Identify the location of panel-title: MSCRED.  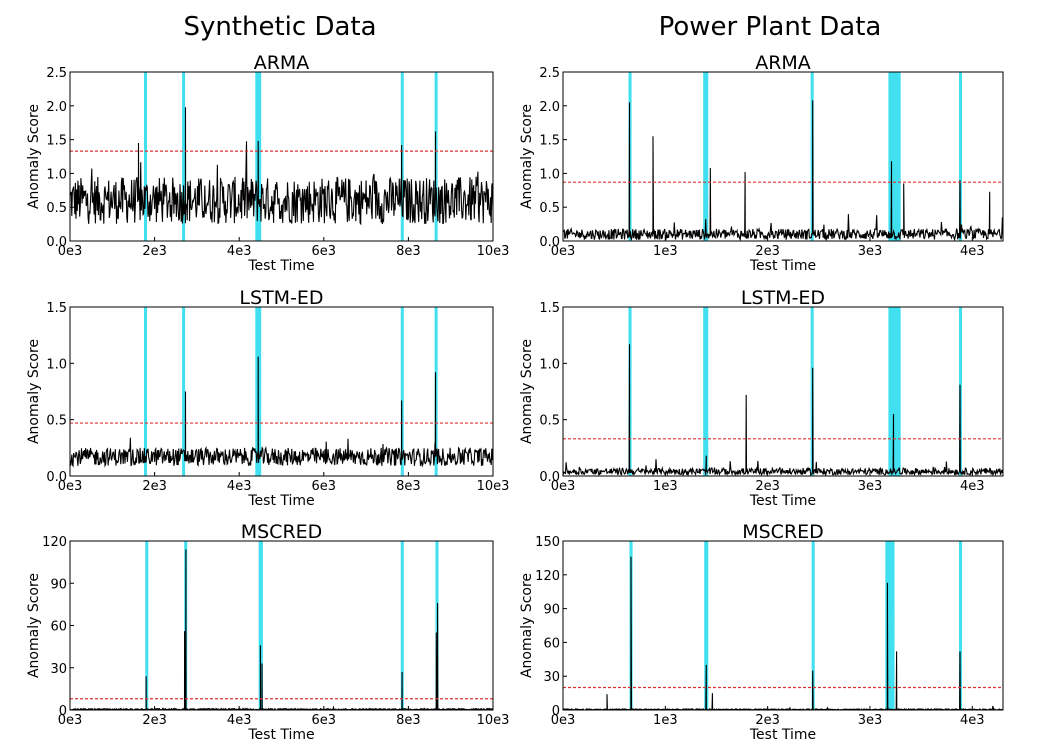
(783, 532).